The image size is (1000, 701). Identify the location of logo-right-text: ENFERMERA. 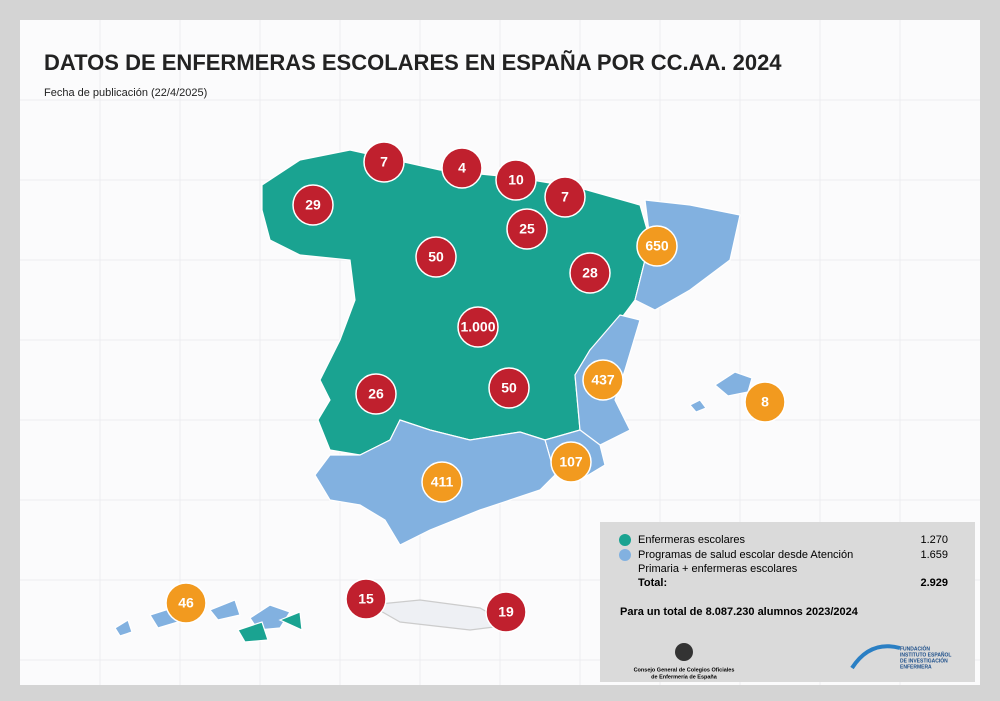
(916, 667).